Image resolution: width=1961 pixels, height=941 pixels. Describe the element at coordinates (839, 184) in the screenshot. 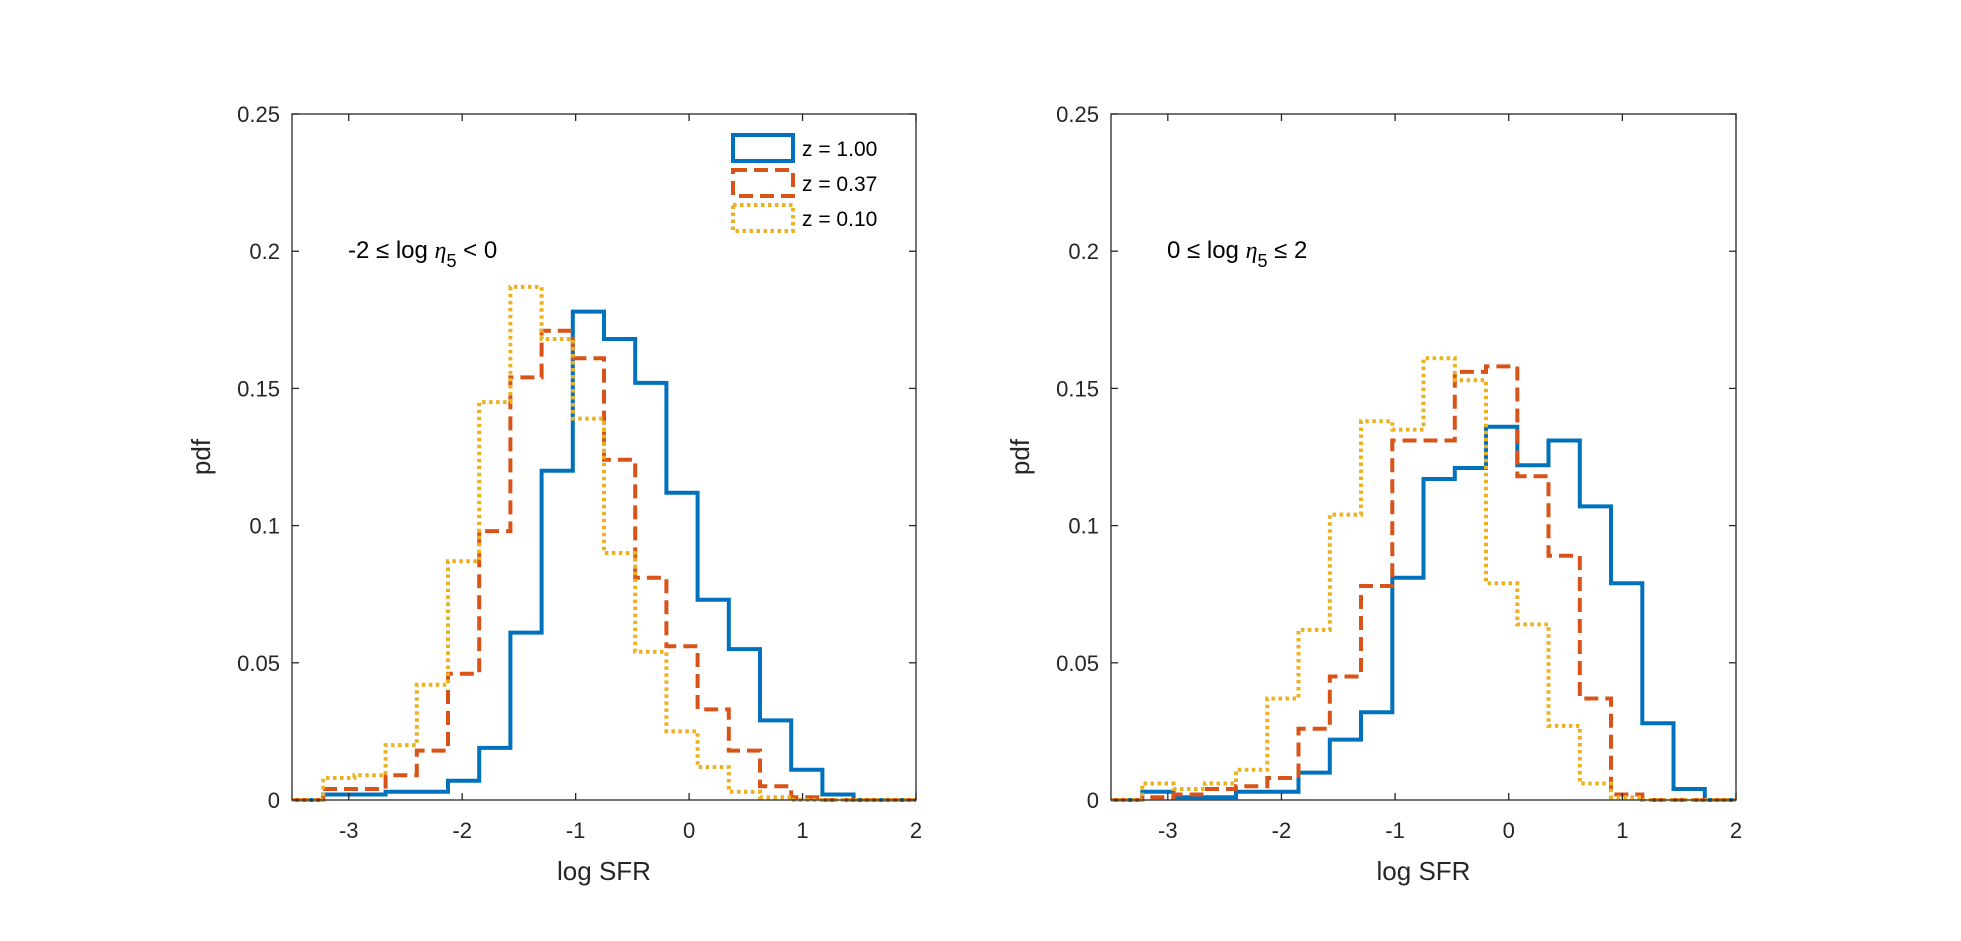

I see `legend-label: z = 0.37` at that location.